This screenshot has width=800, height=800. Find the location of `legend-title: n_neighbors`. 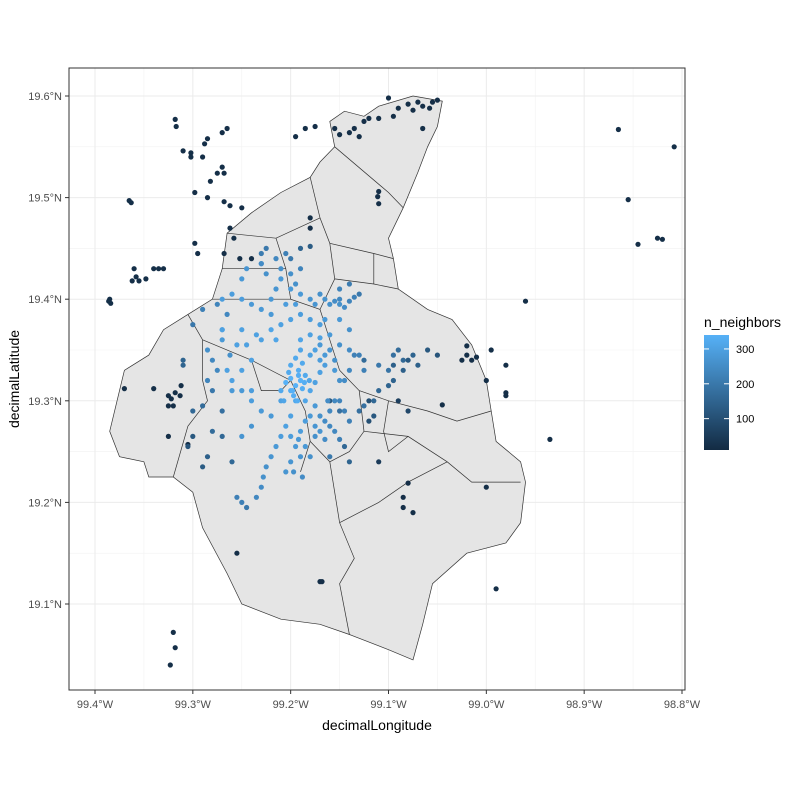

legend-title: n_neighbors is located at coordinates (742, 322).